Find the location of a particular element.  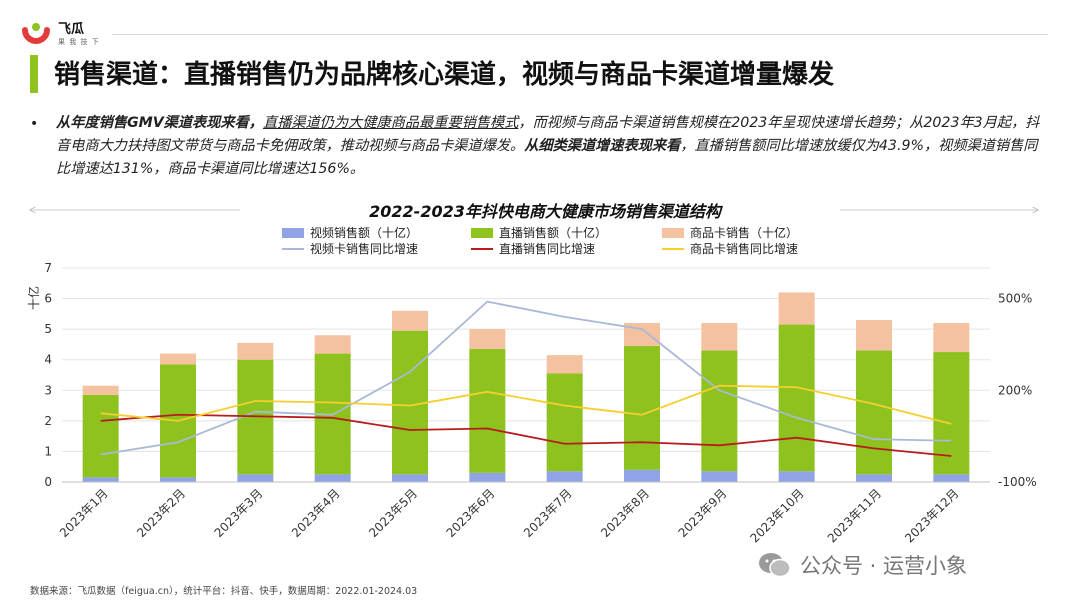

summary-lead: 从年度销售GMV渠道表现来看， is located at coordinates (159, 123).